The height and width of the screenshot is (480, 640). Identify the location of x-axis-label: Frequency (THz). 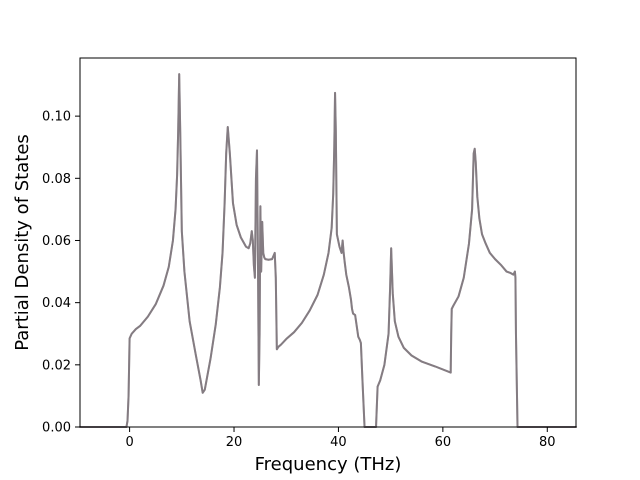
(328, 464).